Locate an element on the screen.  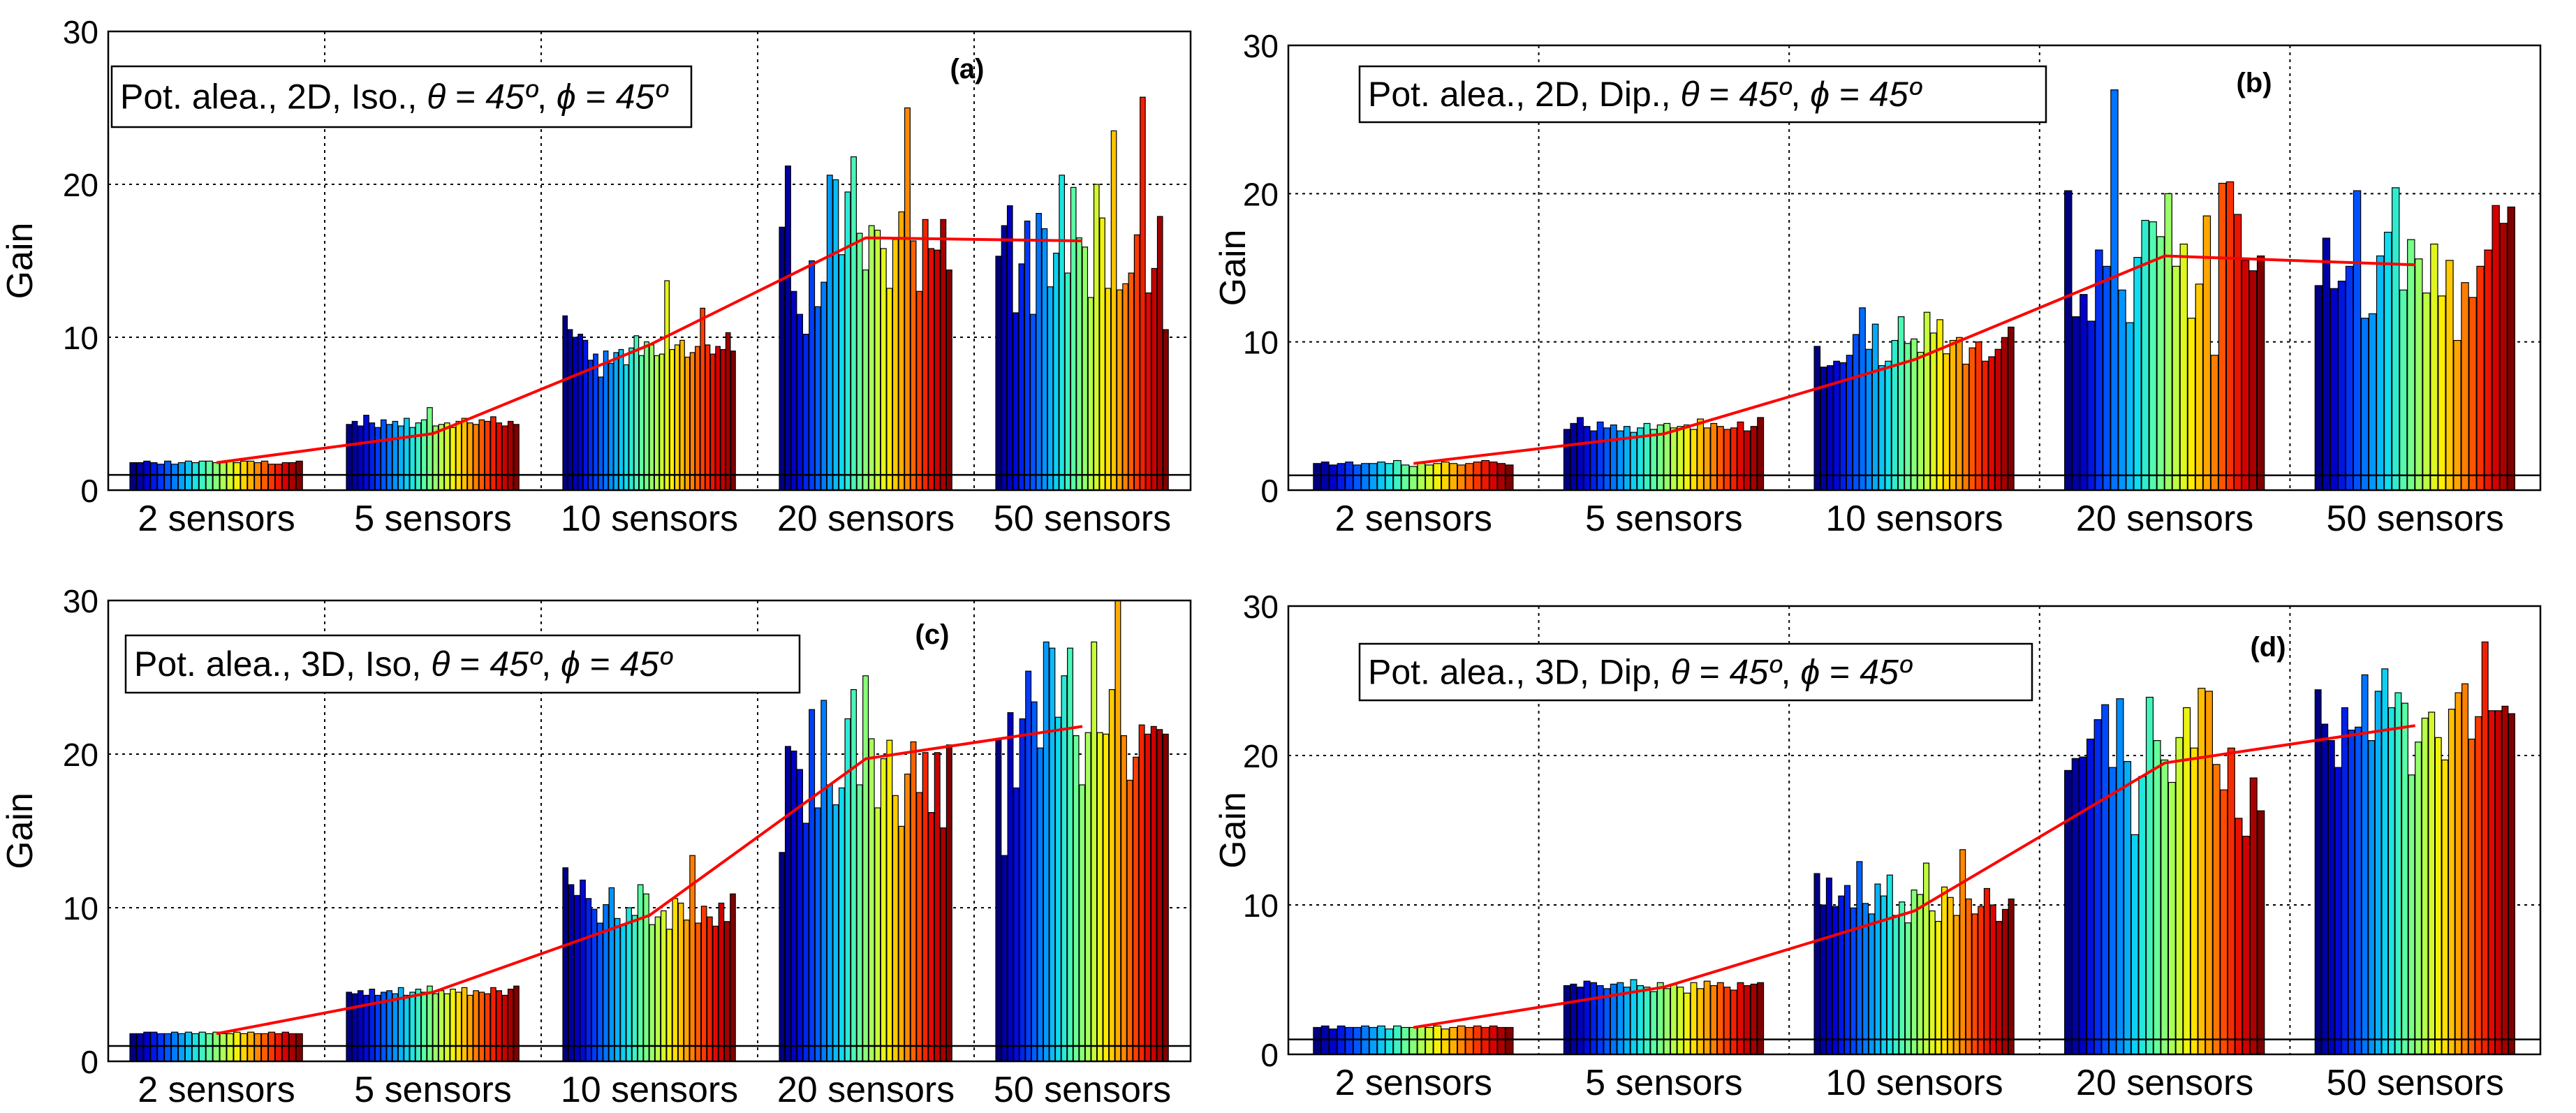
legend-prefix: Pot. alea., 3D, Dip, is located at coordinates (1519, 673).